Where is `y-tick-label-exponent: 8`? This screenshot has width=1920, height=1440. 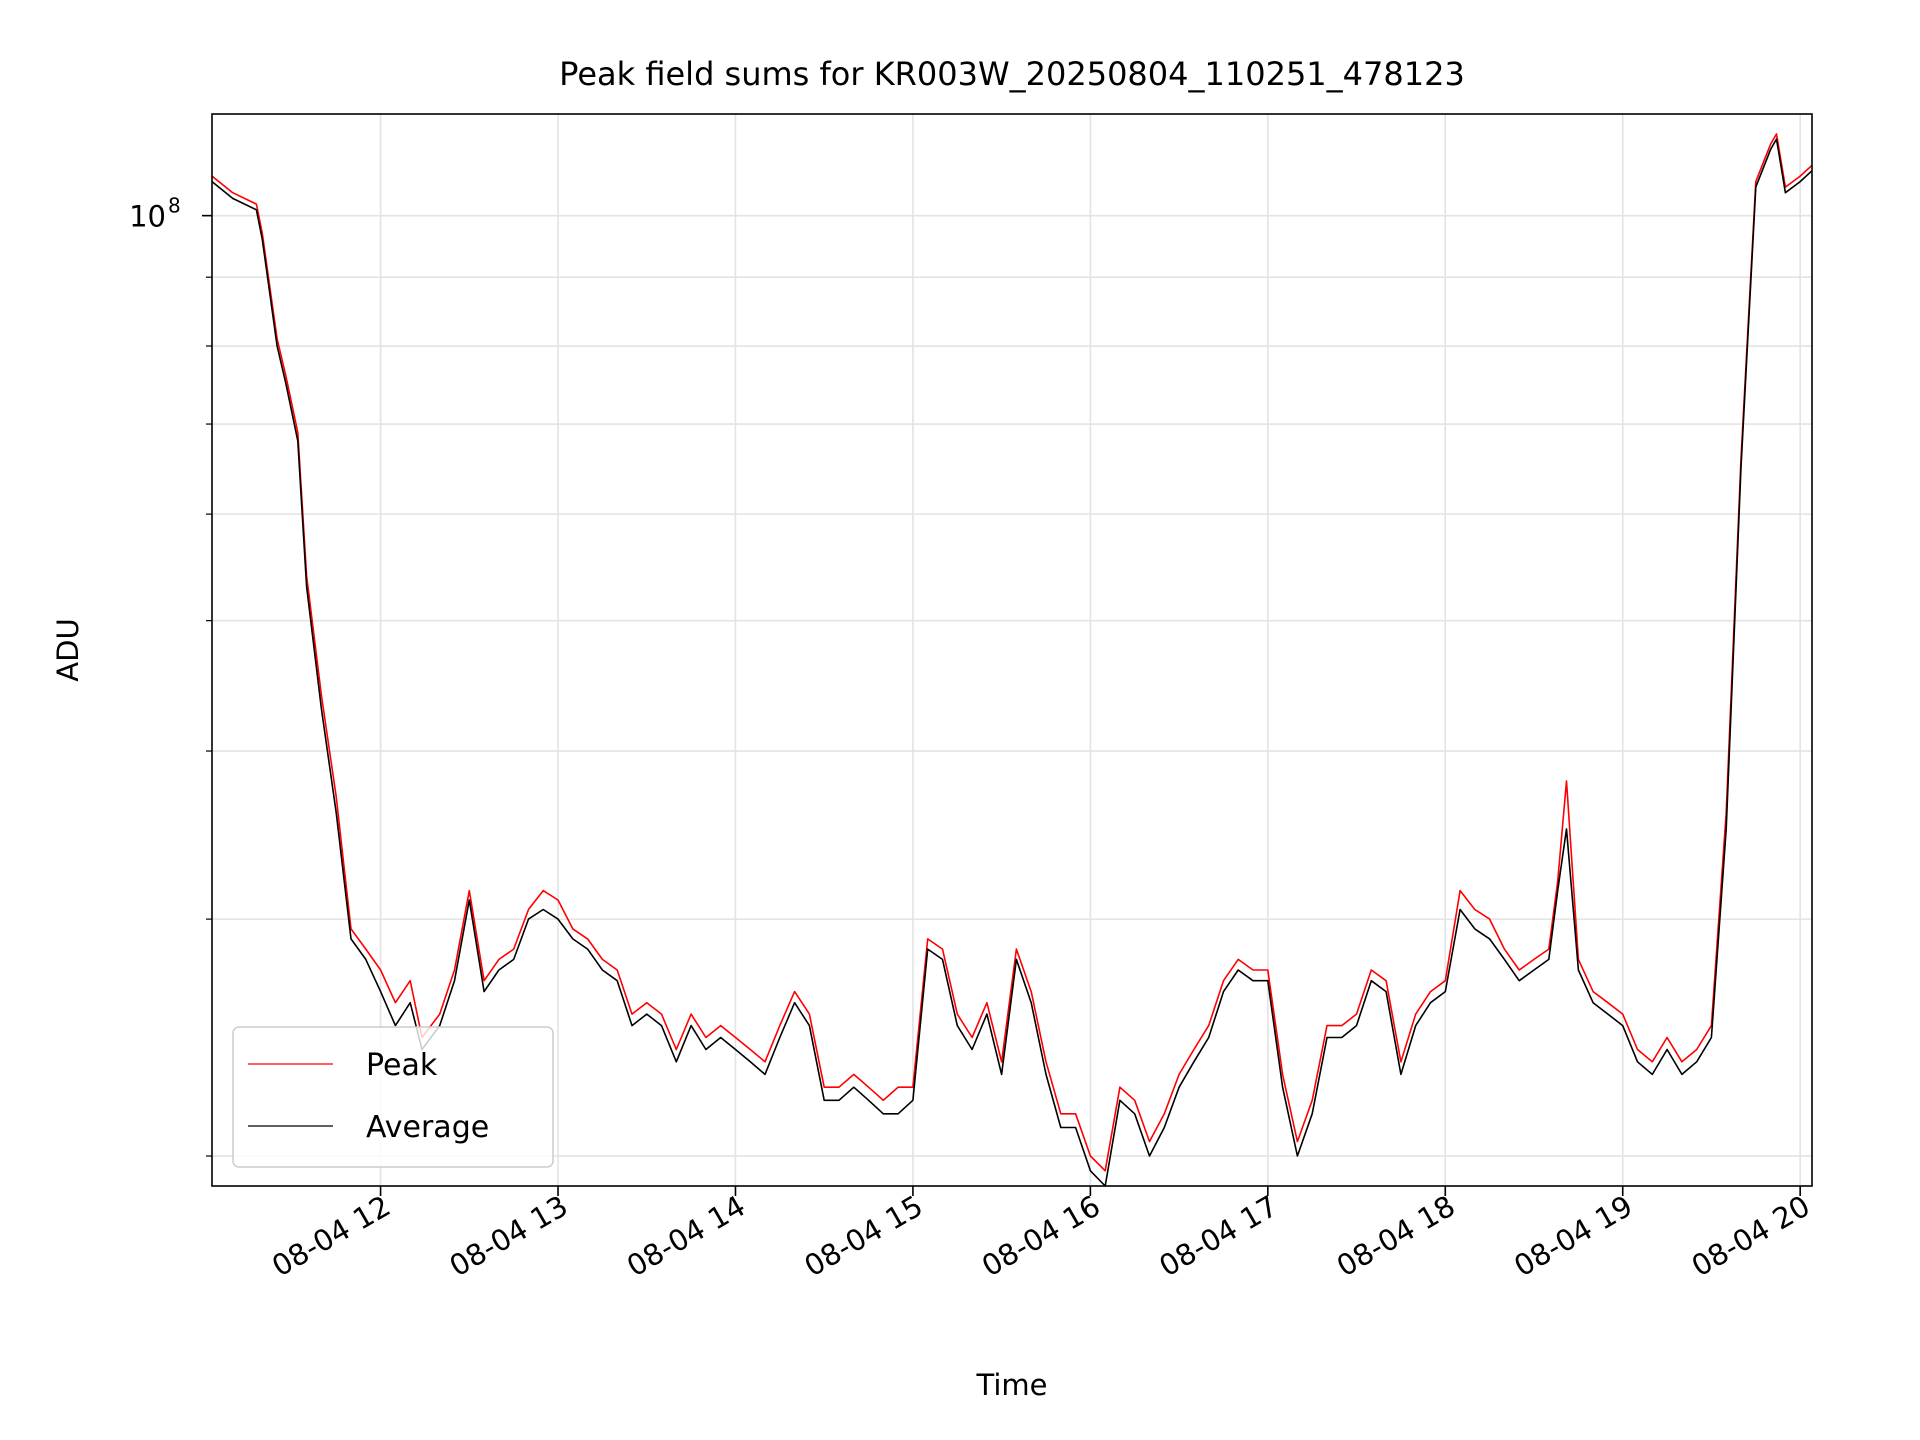 y-tick-label-exponent: 8 is located at coordinates (174, 206).